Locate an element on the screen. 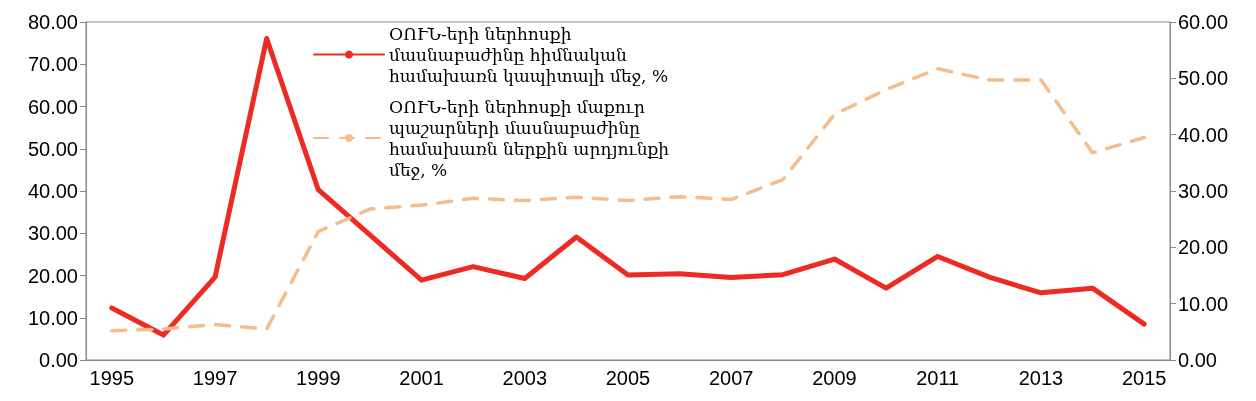 The width and height of the screenshot is (1256, 401). x-tick-label: 1999 is located at coordinates (318, 378).